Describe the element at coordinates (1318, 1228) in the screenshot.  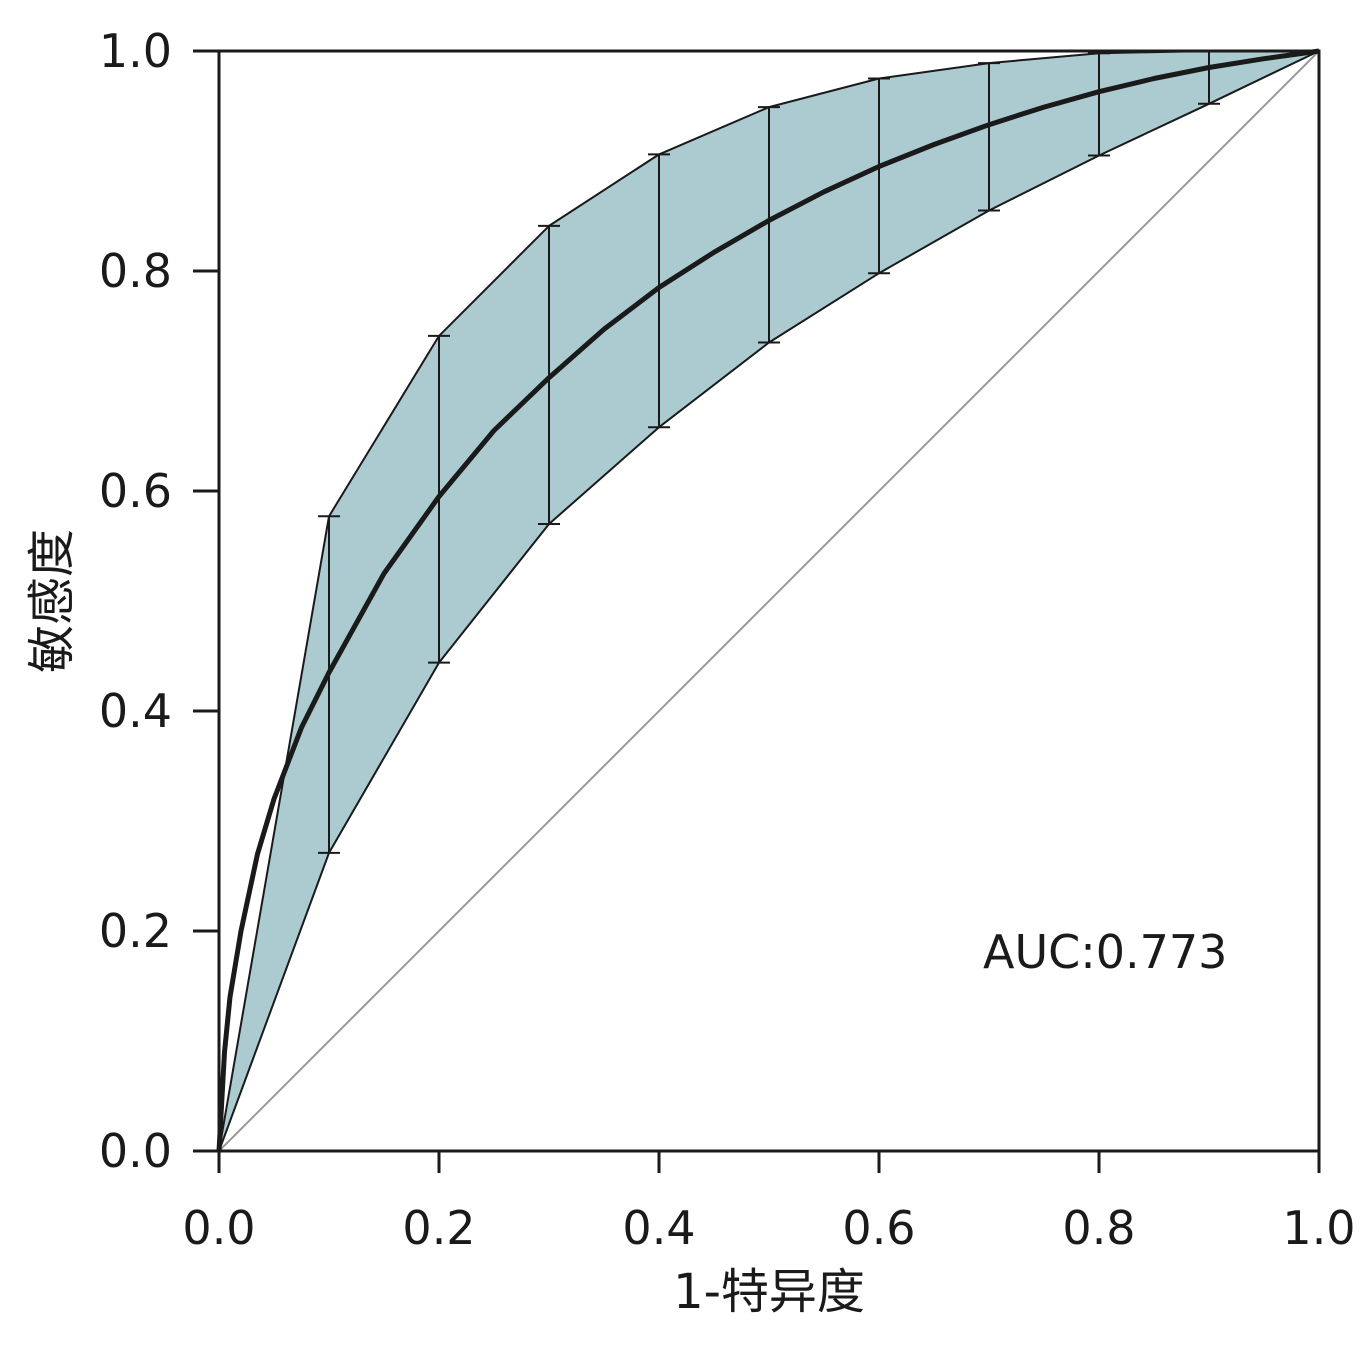
I see `x-tick-label: 1.0` at that location.